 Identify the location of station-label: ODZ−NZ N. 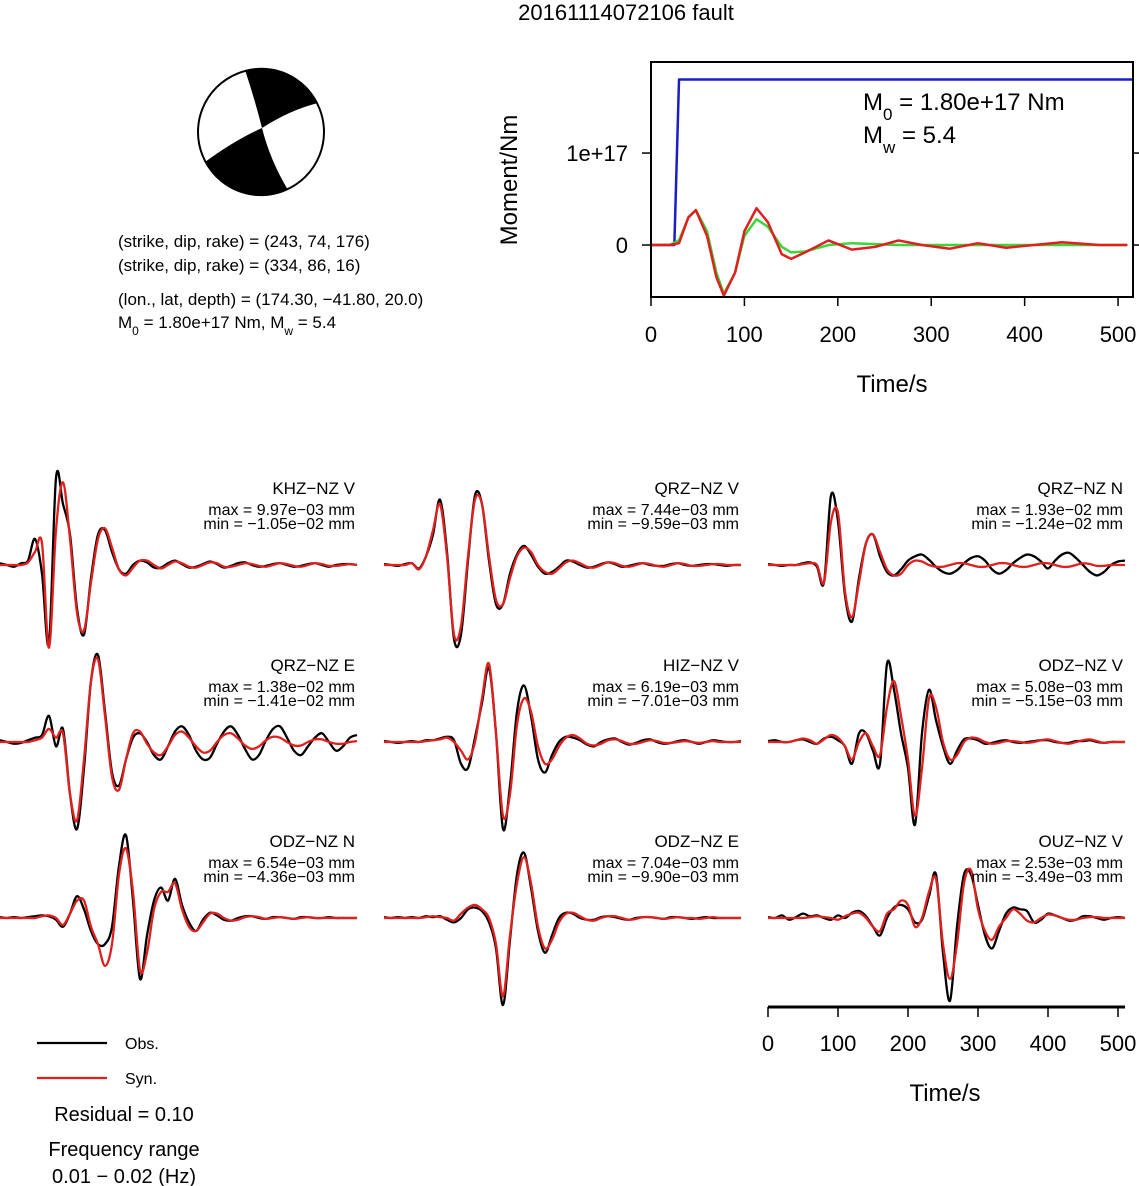
(312, 841).